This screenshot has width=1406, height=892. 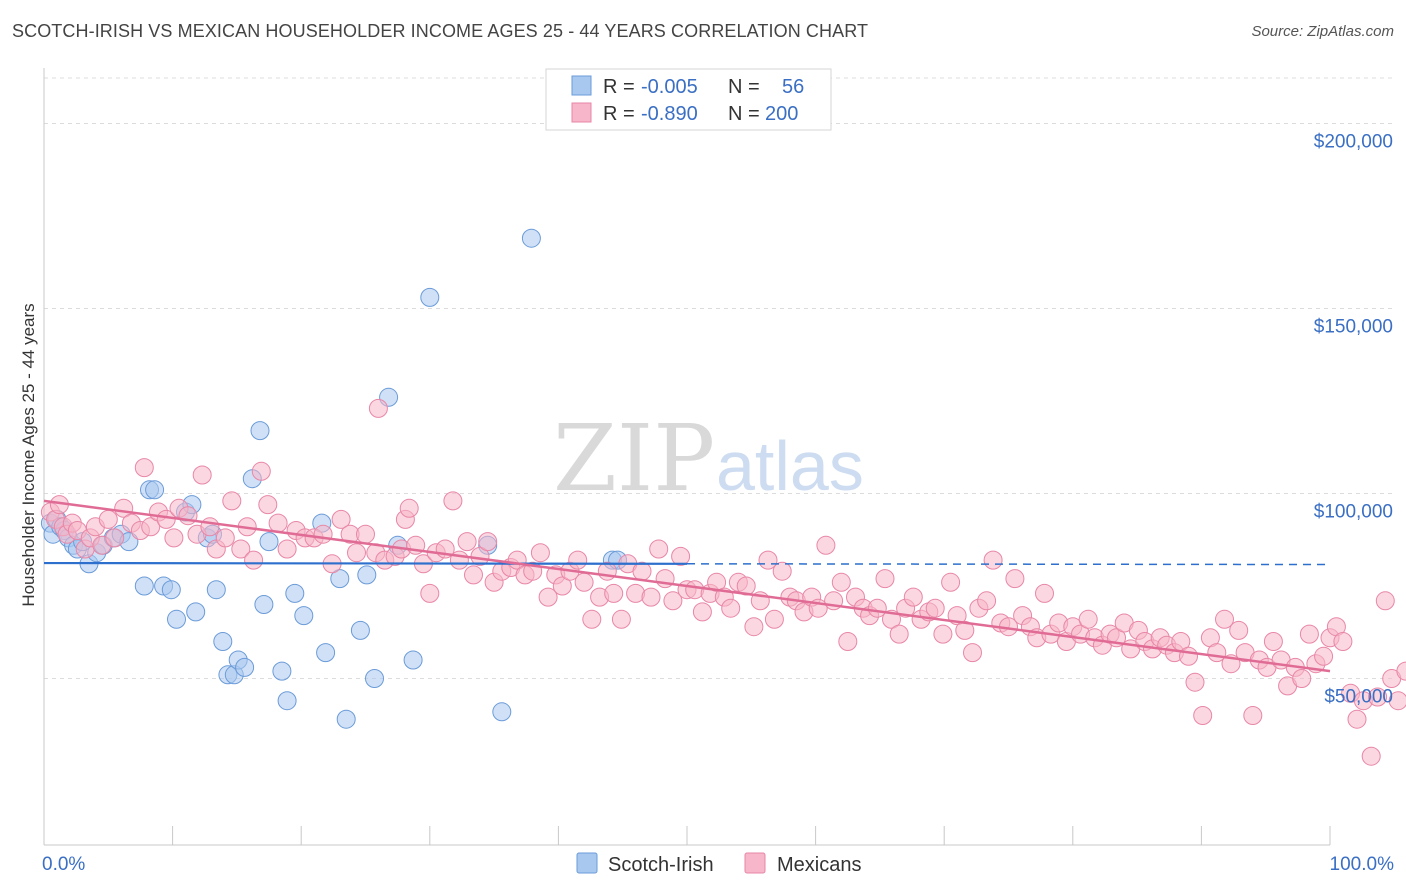 What do you see at coordinates (1353, 142) in the screenshot?
I see `y-tick-label-3: $200,000` at bounding box center [1353, 142].